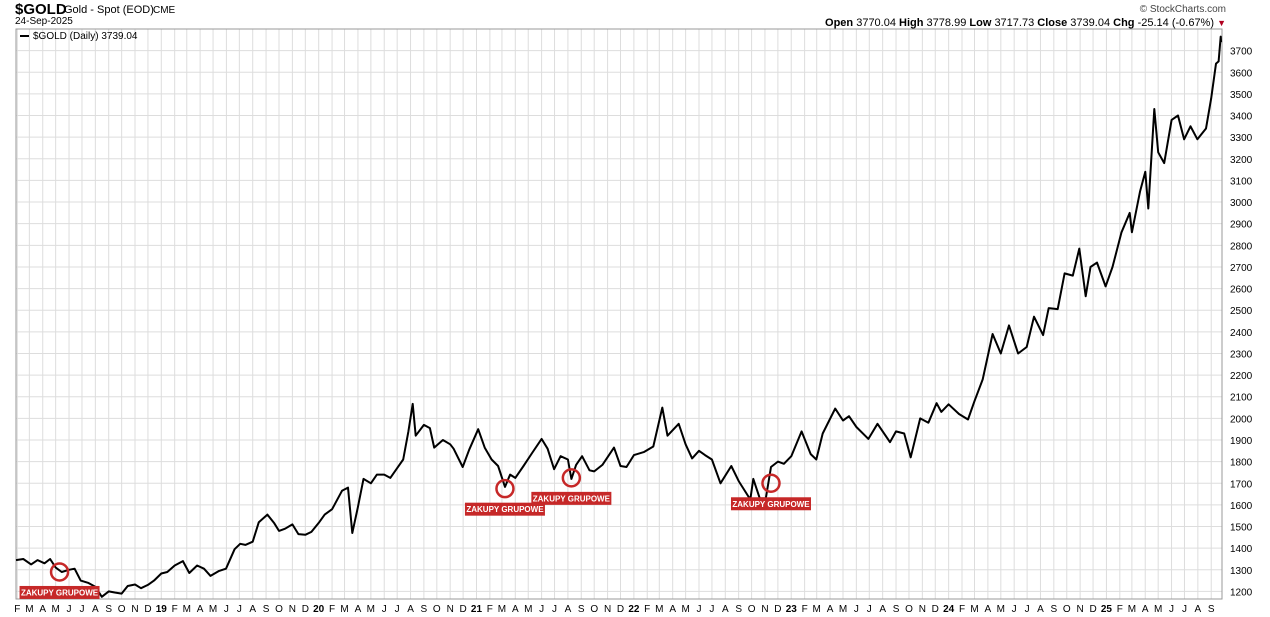  Describe the element at coordinates (1241, 398) in the screenshot. I see `y-tick-label: 2100` at that location.